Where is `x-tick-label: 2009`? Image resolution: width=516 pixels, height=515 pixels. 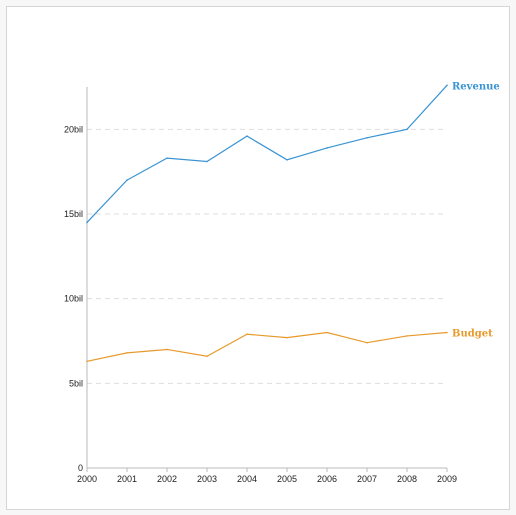 x-tick-label: 2009 is located at coordinates (447, 479).